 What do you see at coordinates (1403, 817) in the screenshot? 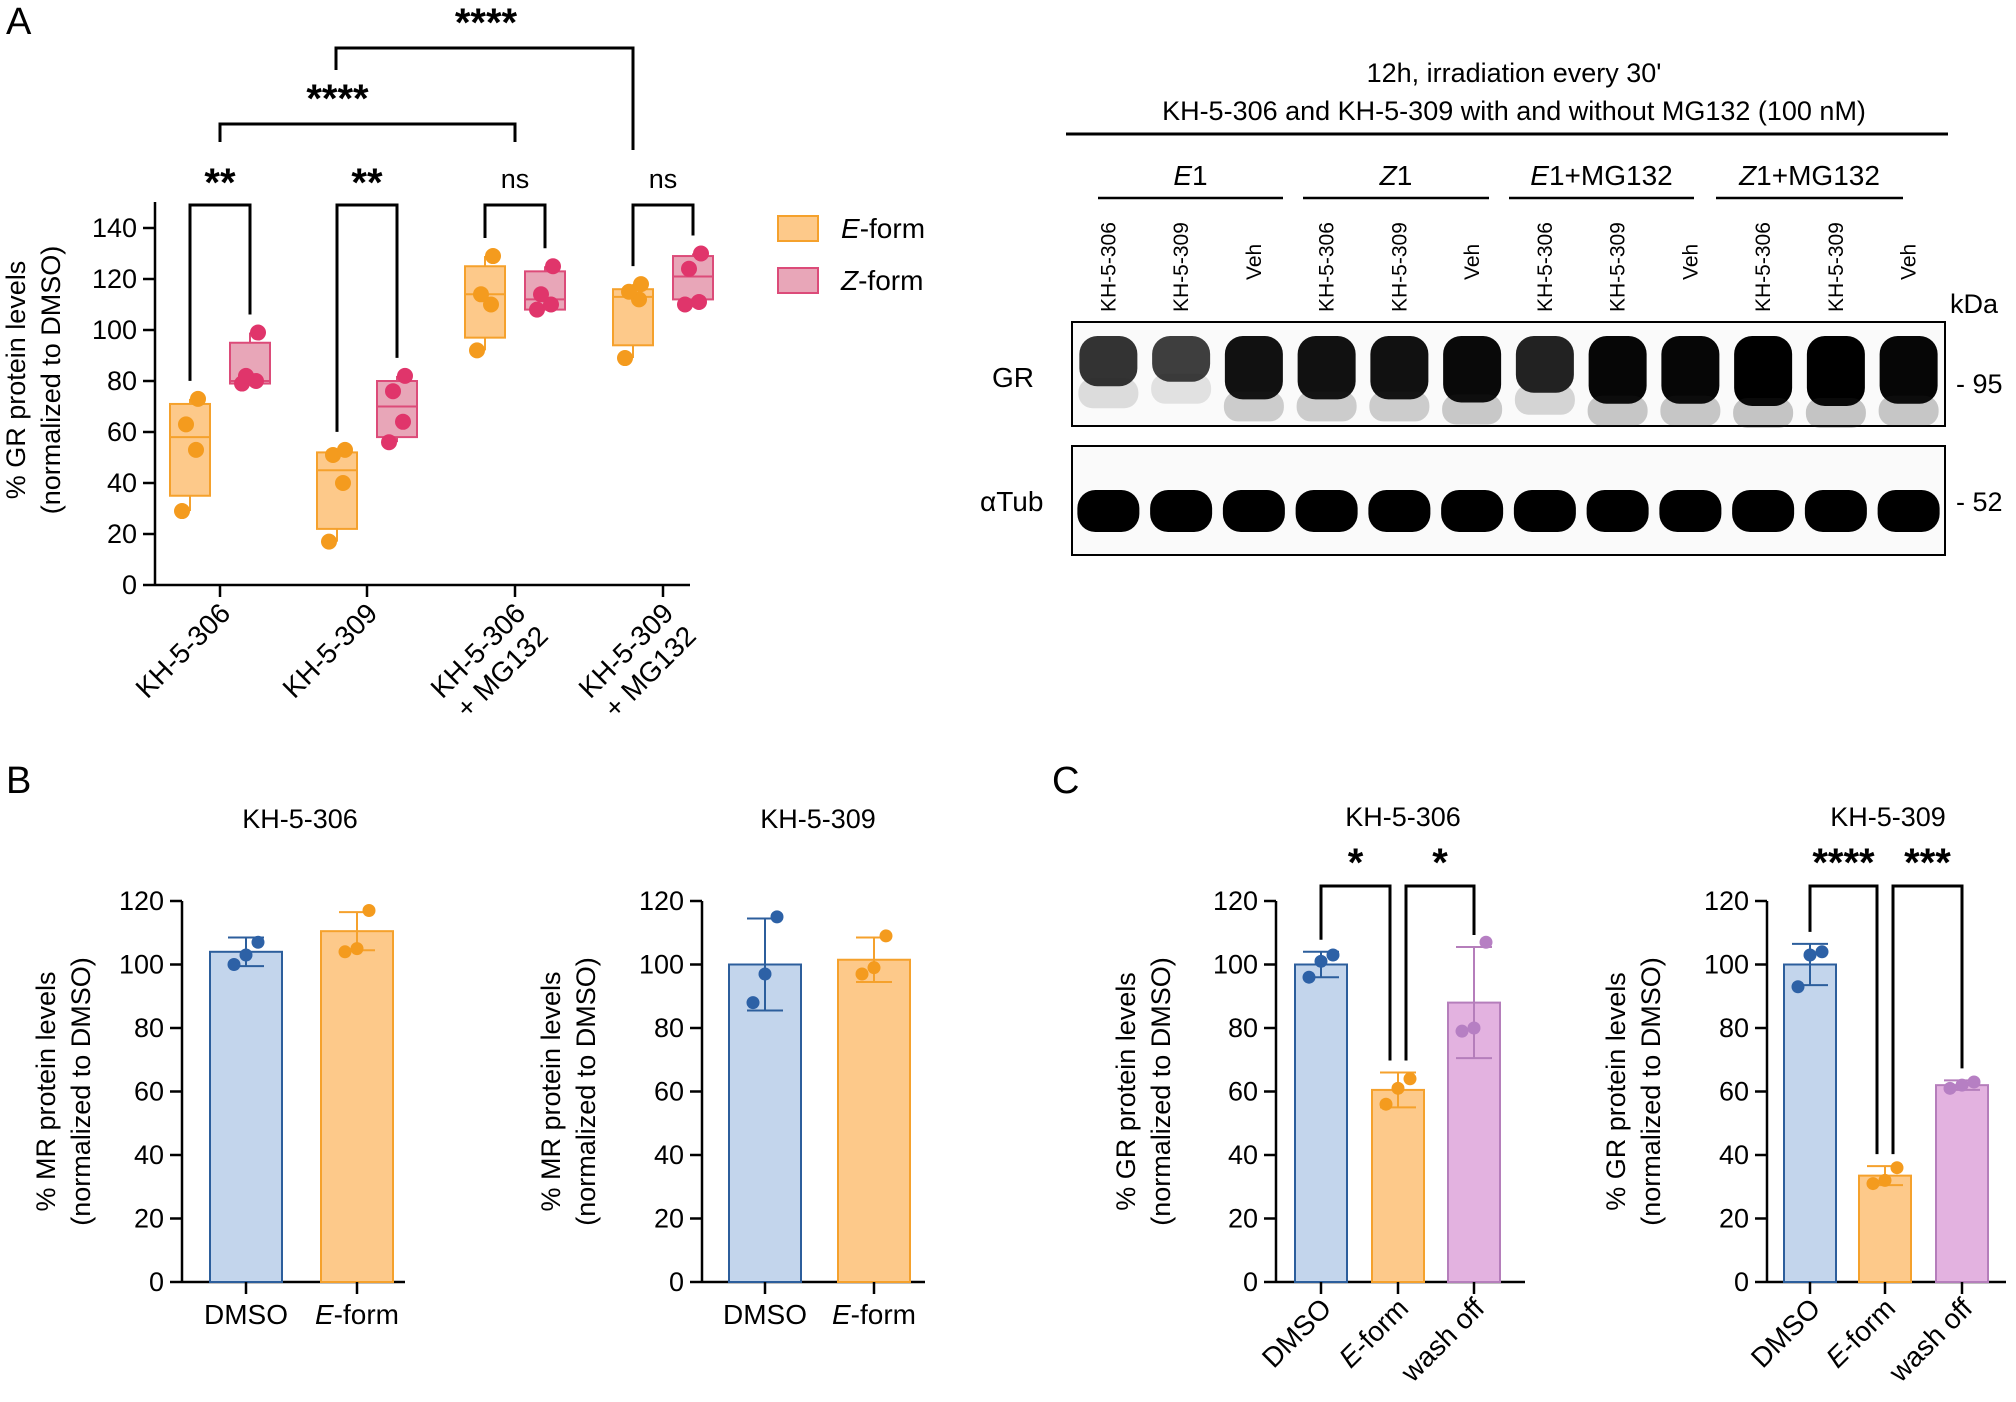
I see `chart-title: KH-5-306` at bounding box center [1403, 817].